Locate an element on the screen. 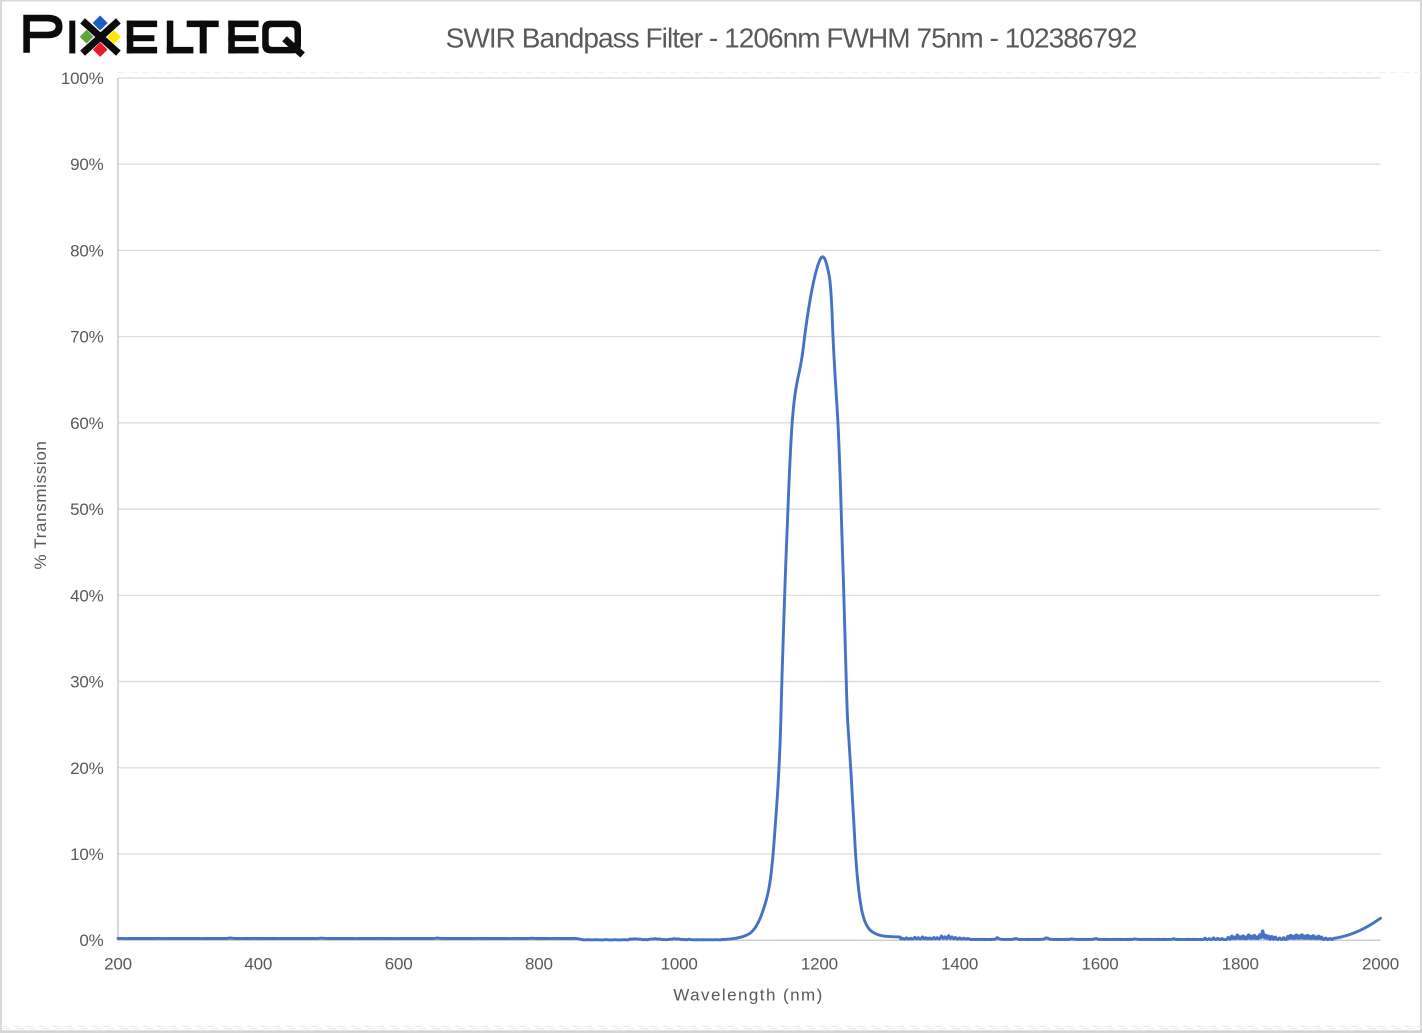 This screenshot has width=1422, height=1033. svg-text: 100% is located at coordinates (82, 78).